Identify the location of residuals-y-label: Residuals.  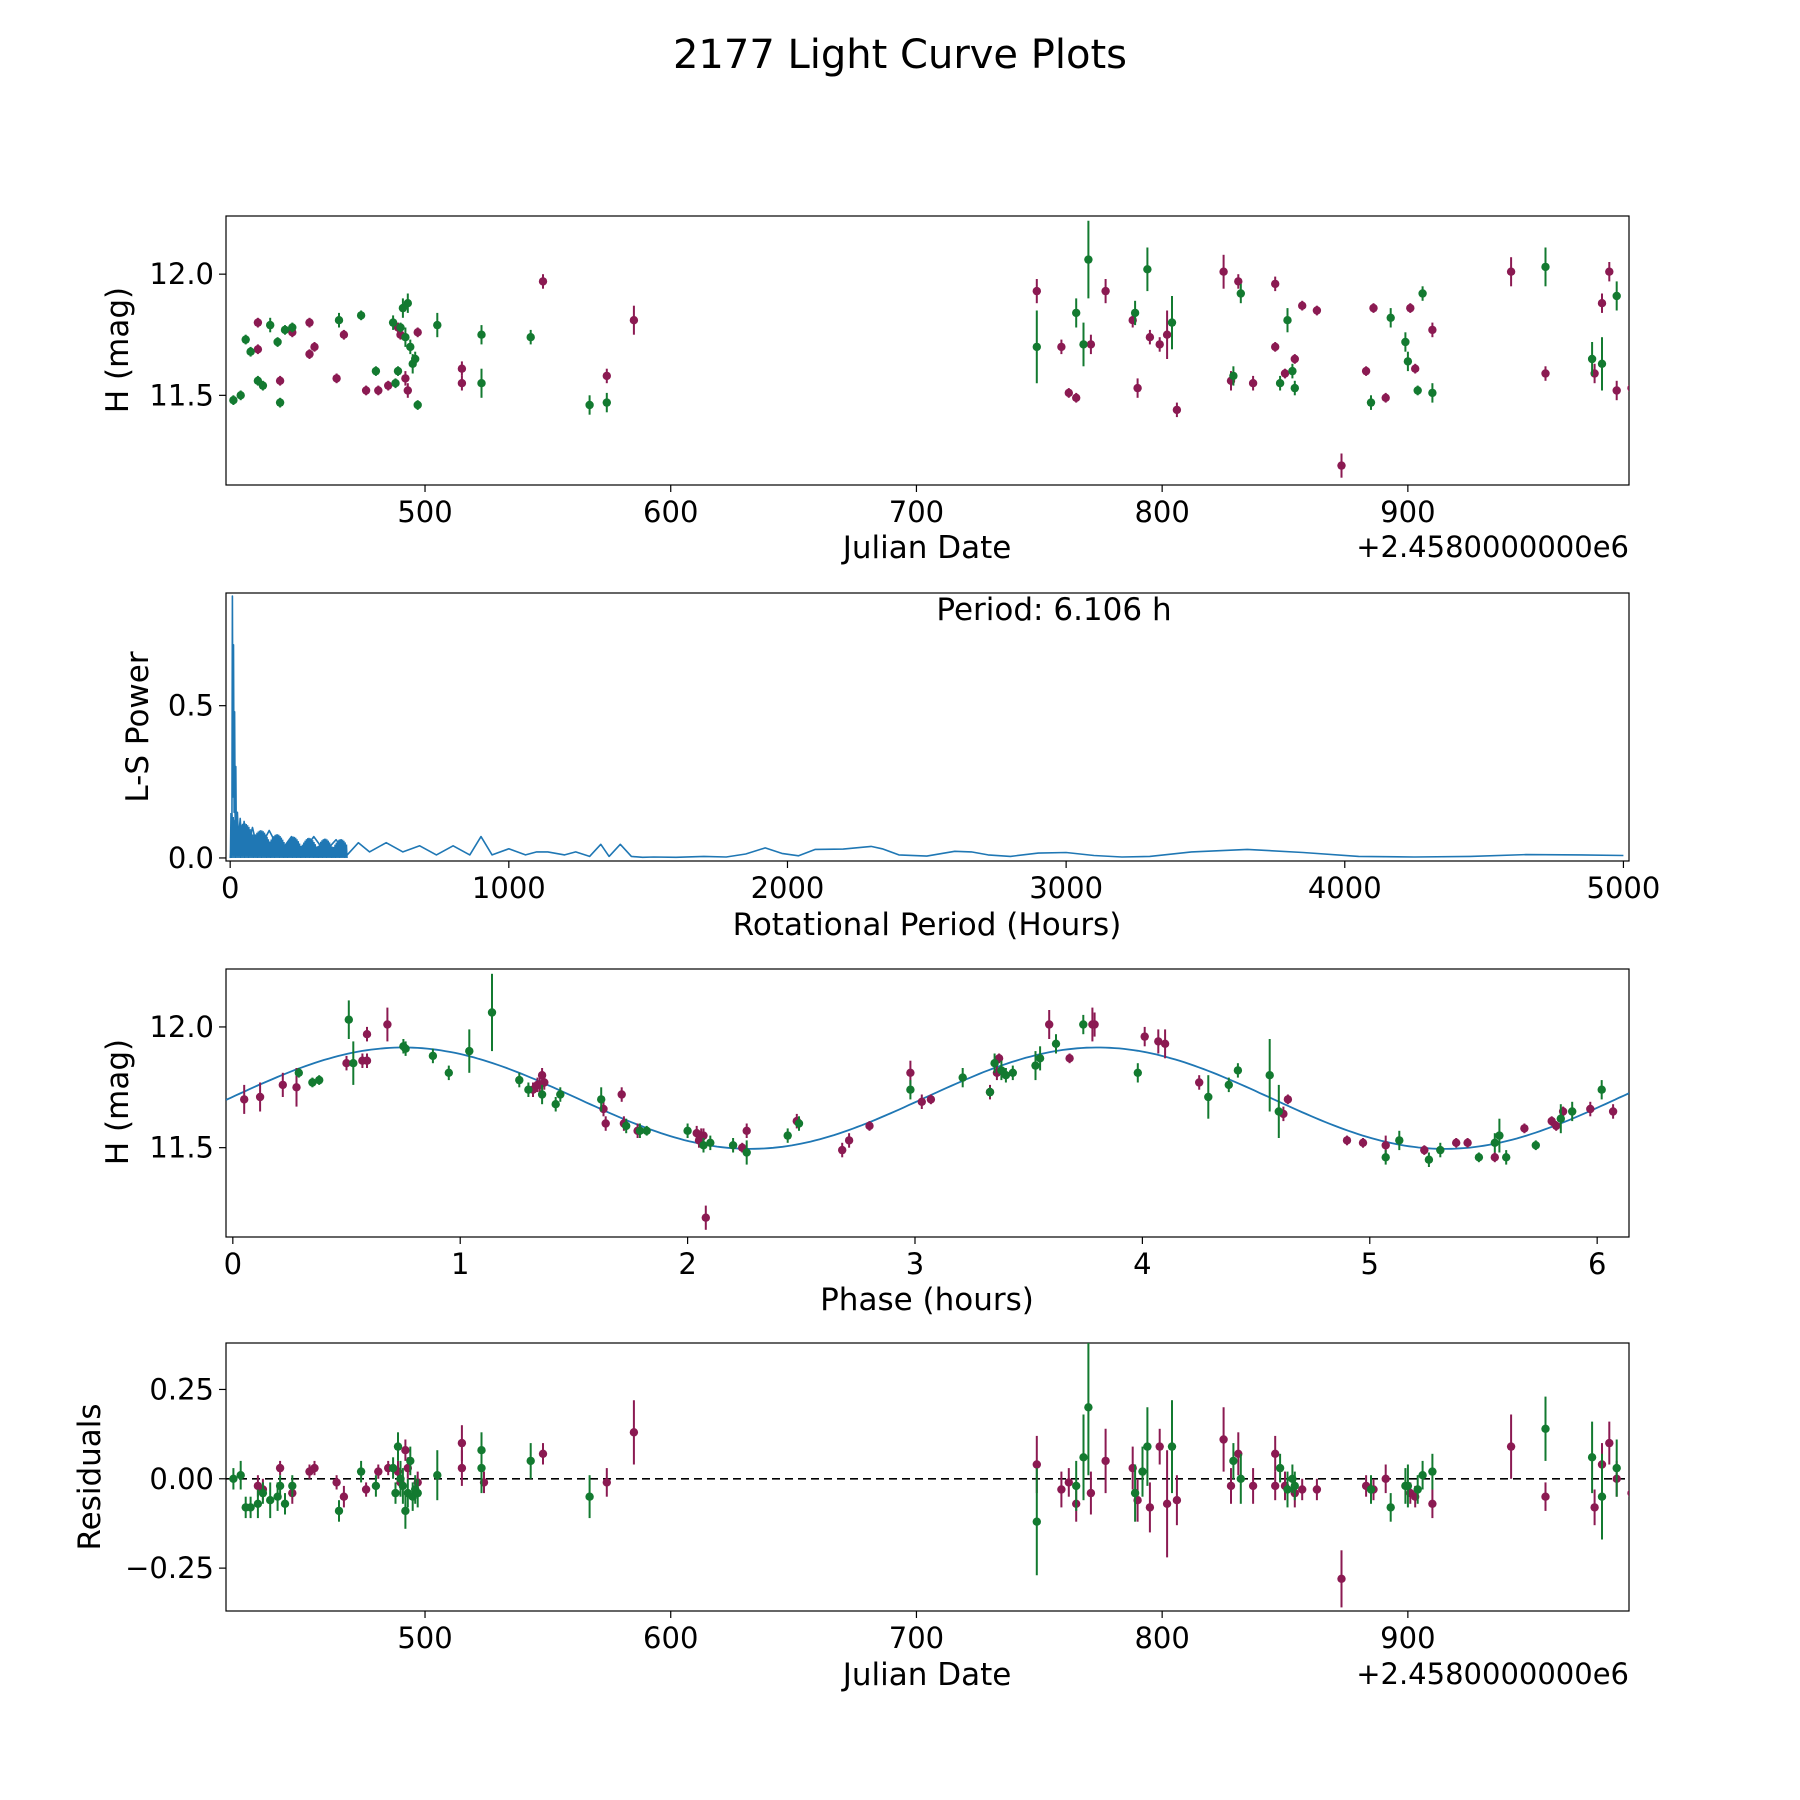
(90, 1476).